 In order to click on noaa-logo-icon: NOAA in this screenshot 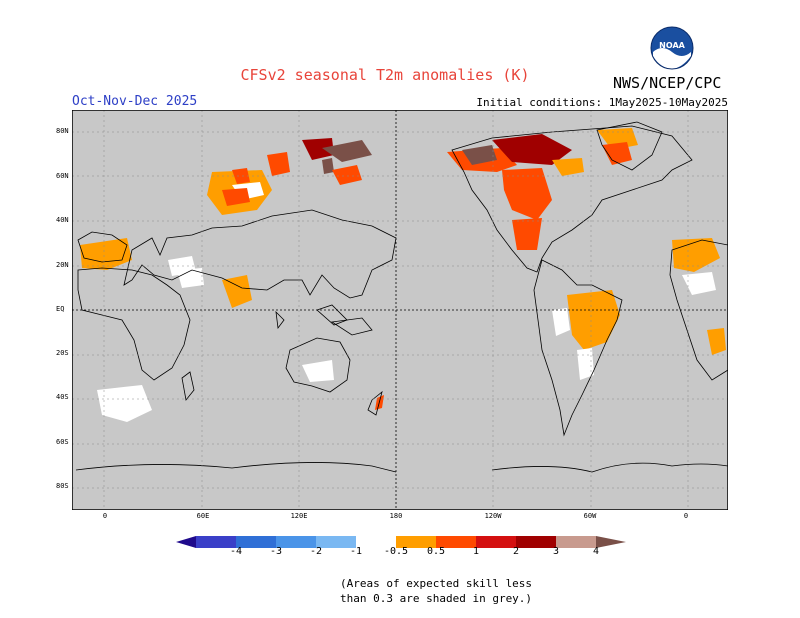, I will do `click(672, 48)`.